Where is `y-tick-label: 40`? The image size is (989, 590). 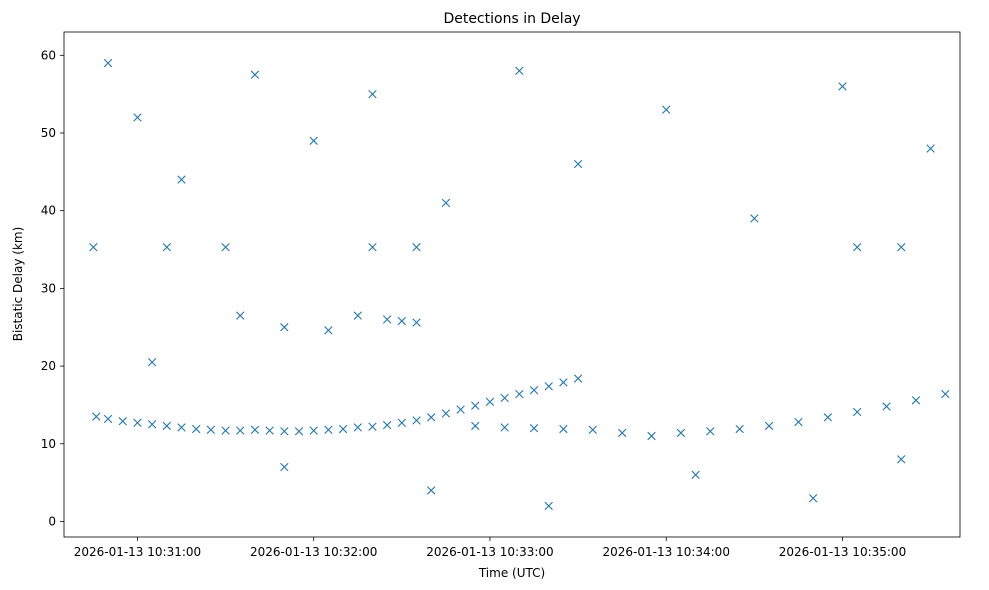
y-tick-label: 40 is located at coordinates (48, 211).